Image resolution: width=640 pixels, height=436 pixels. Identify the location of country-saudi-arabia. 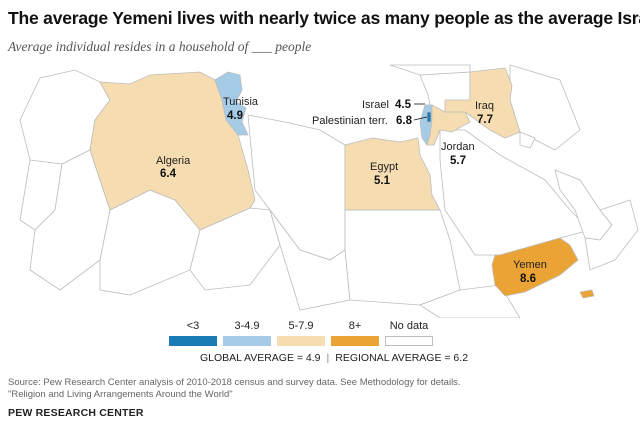
(515, 192).